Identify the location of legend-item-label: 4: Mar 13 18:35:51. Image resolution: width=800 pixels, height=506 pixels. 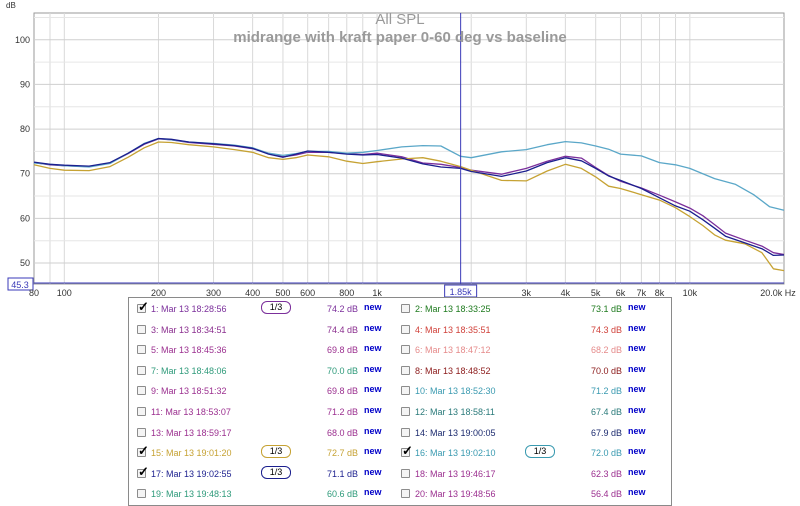
(453, 329).